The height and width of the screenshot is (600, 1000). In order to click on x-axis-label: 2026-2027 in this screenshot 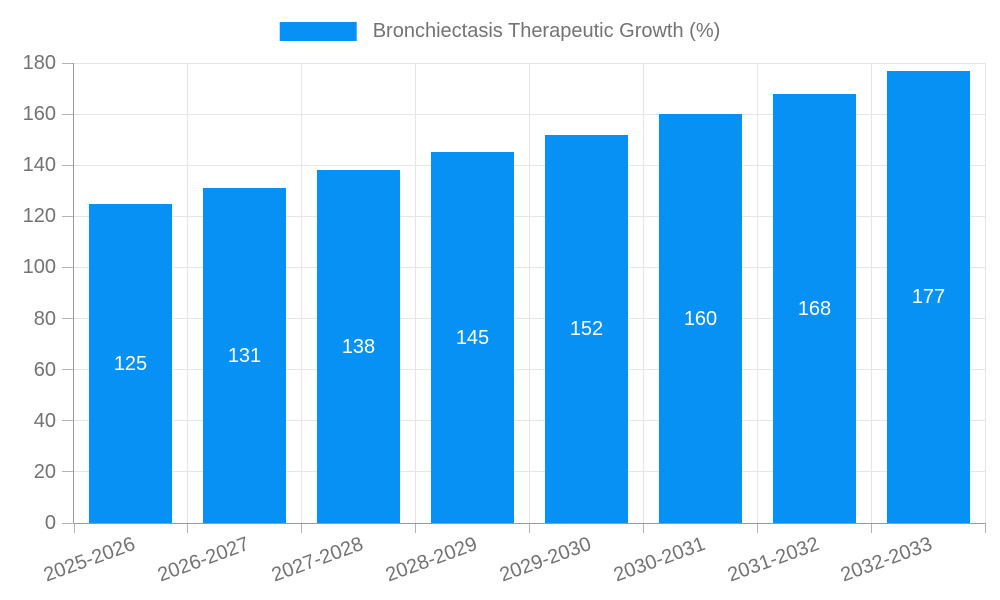, I will do `click(203, 560)`.